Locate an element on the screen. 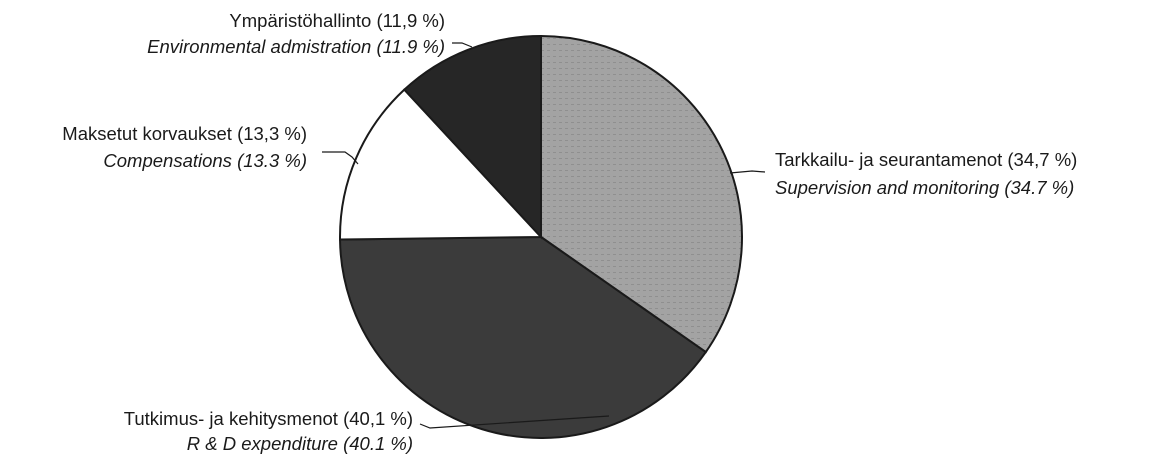 The width and height of the screenshot is (1152, 463). slice-label-fi-supervision: Tarkkailu- ja seurantamenot (34,7 %) is located at coordinates (926, 159).